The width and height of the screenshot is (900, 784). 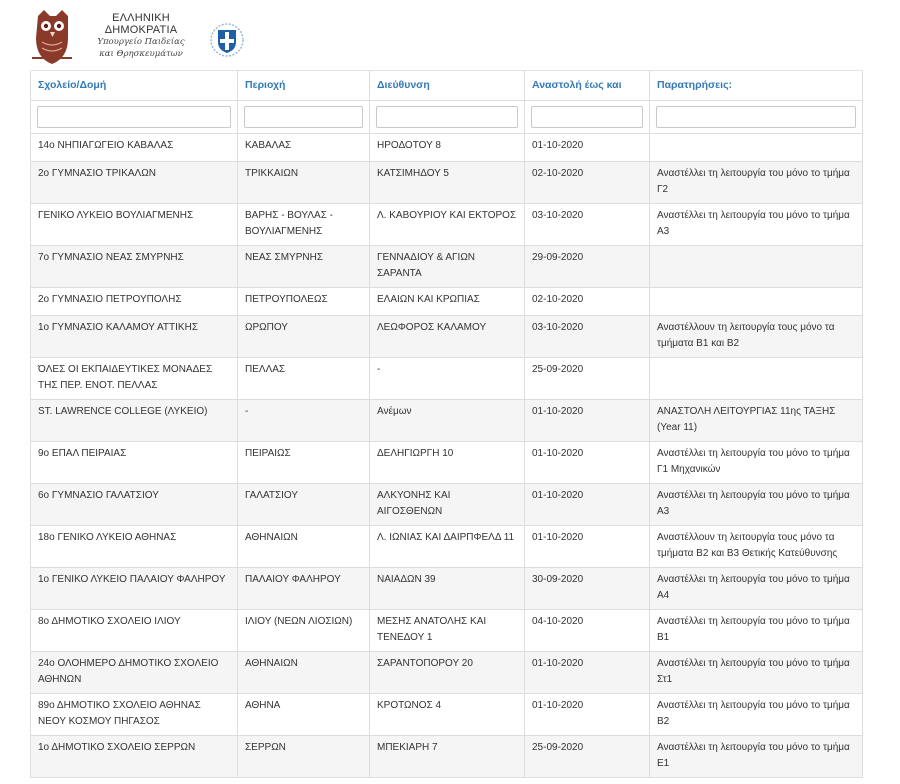 What do you see at coordinates (134, 546) in the screenshot?
I see `cell-school: 18ο ΓΕΝΙΚΟ ΛΥΚΕΙΟ ΑΘΗΝΑΣ` at bounding box center [134, 546].